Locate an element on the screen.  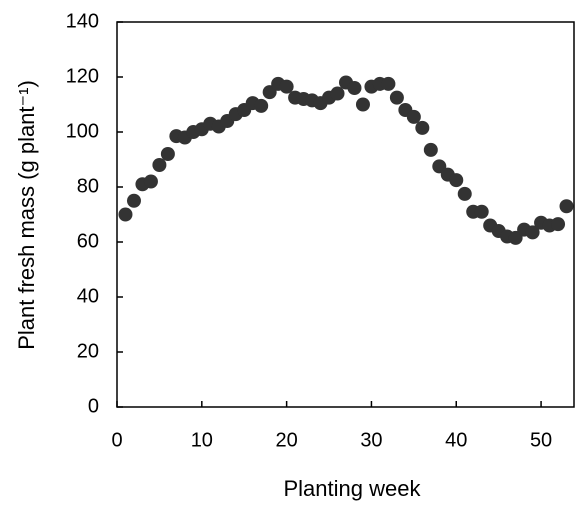
y-tick-label: 140 is located at coordinates (82, 21).